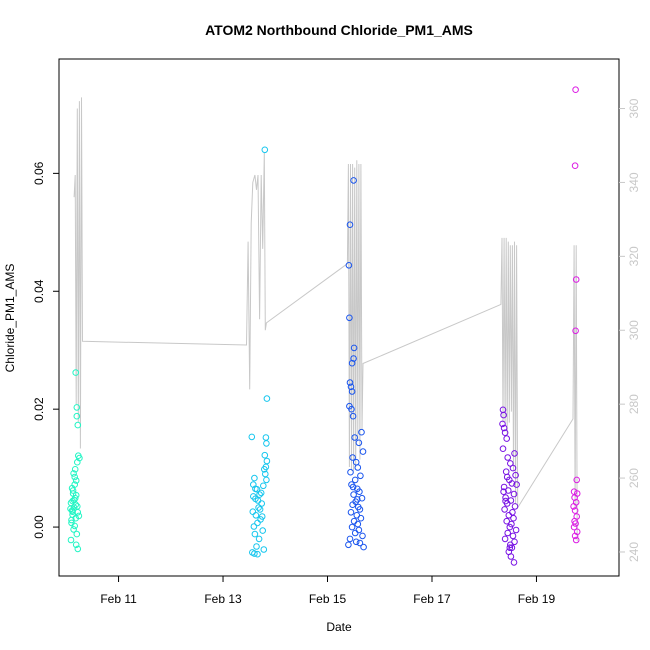 The image size is (650, 650). Describe the element at coordinates (118, 599) in the screenshot. I see `x-tick-label: Feb 11` at that location.